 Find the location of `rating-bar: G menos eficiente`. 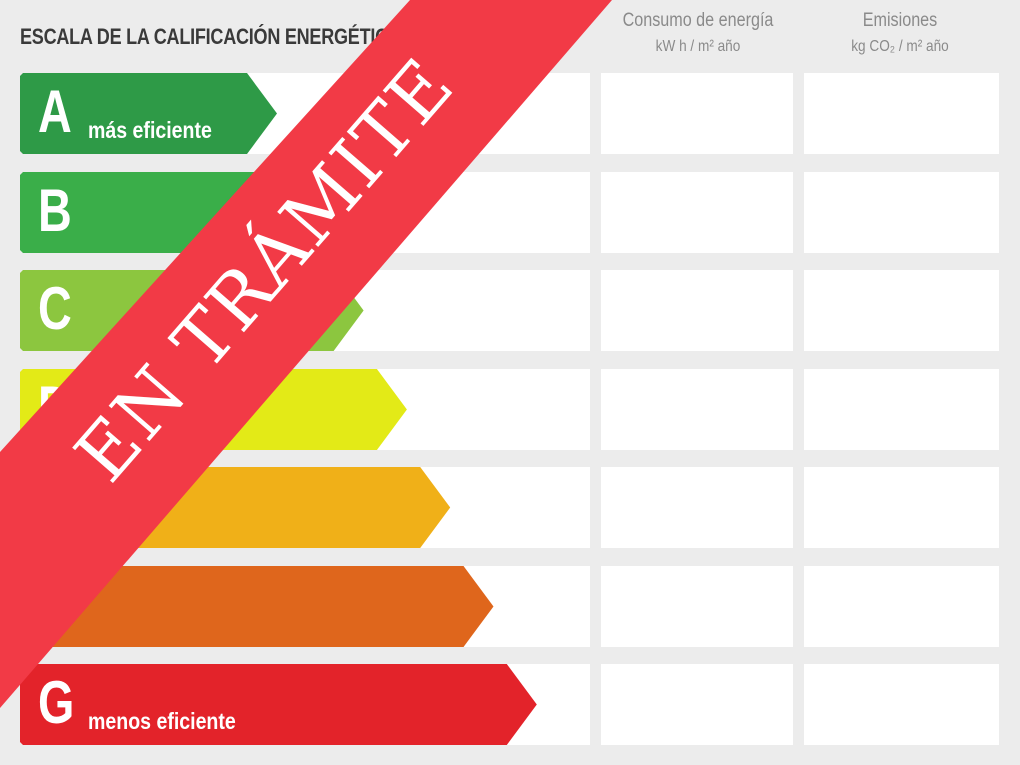

rating-bar: G menos eficiente is located at coordinates (279, 704).